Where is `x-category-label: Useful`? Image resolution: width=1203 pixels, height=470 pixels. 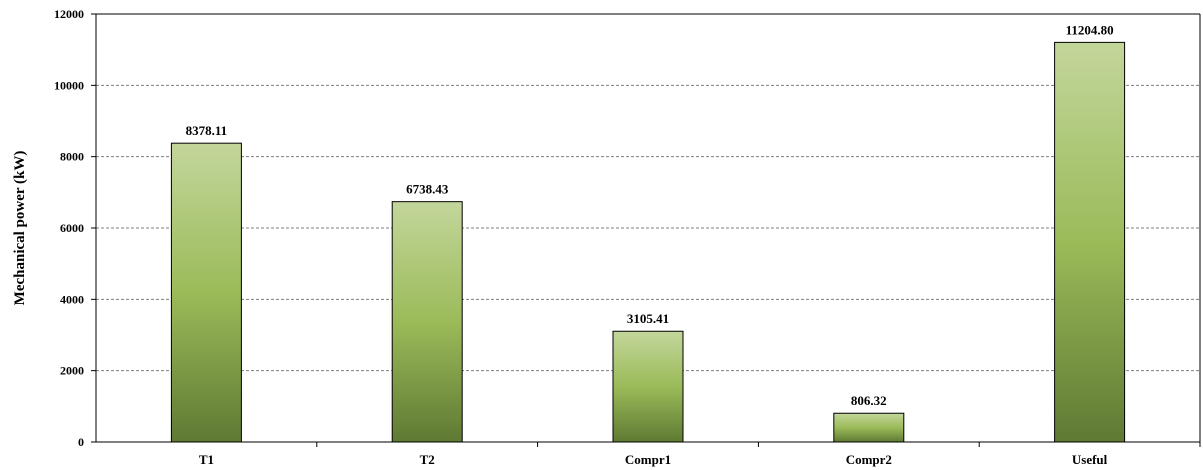
x-category-label: Useful is located at coordinates (1090, 459).